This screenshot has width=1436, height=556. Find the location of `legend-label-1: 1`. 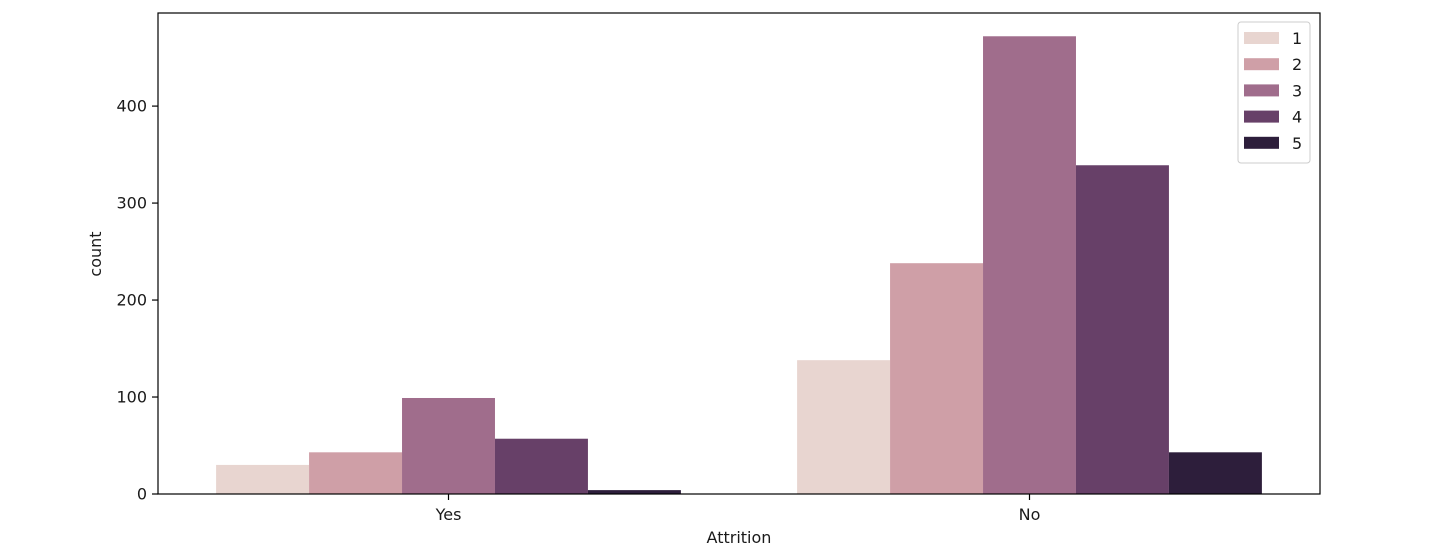

legend-label-1: 1 is located at coordinates (1297, 38).